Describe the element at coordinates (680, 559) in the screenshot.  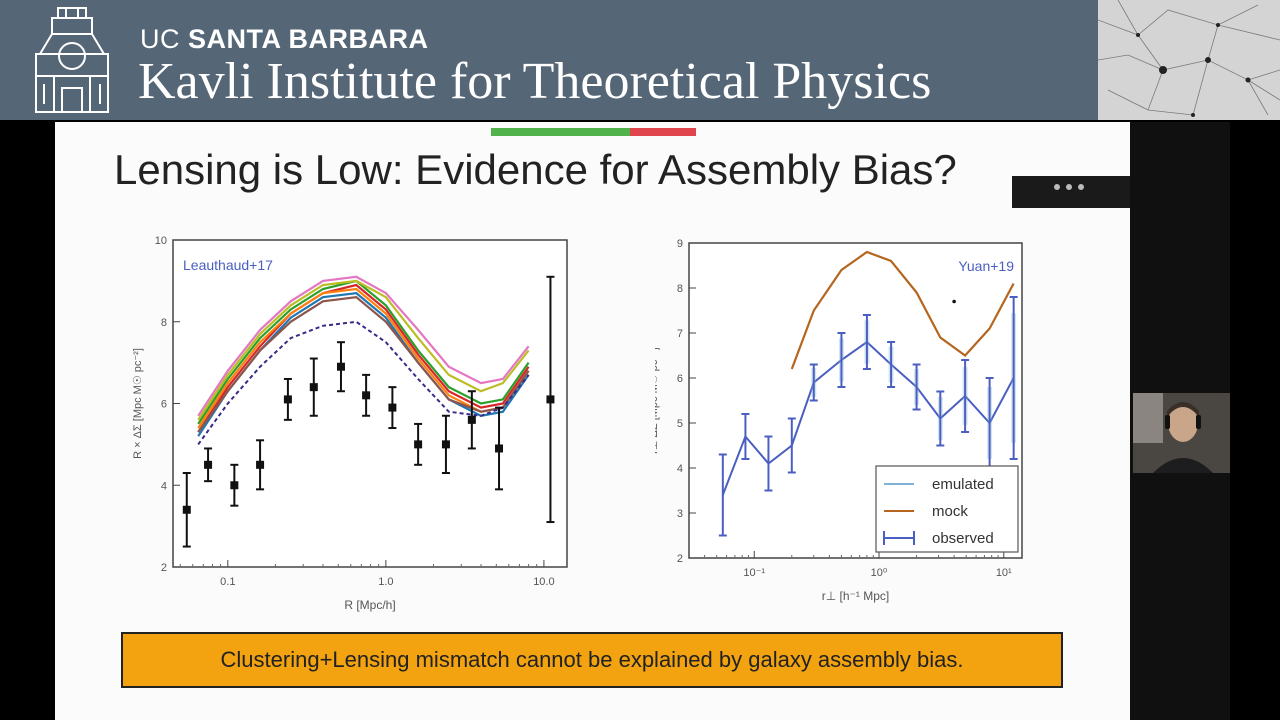
I see `right-y-tick-label: 2` at that location.